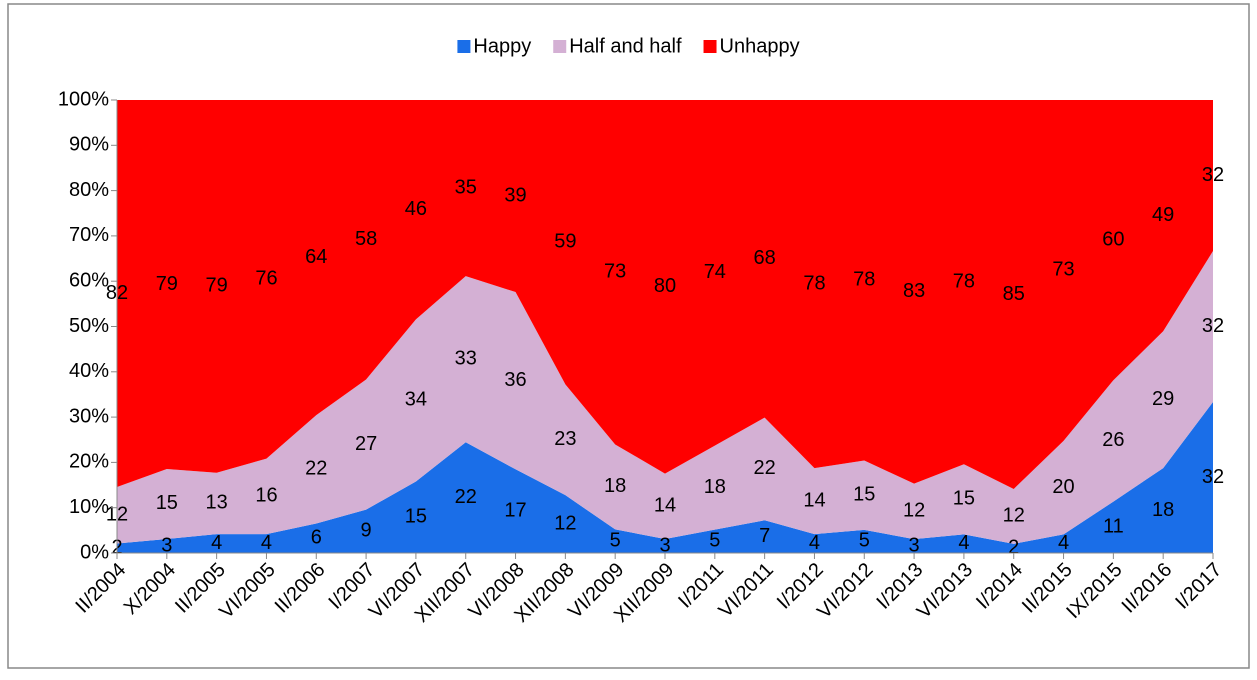  Describe the element at coordinates (94, 552) in the screenshot. I see `y-tick-label: 0%` at that location.